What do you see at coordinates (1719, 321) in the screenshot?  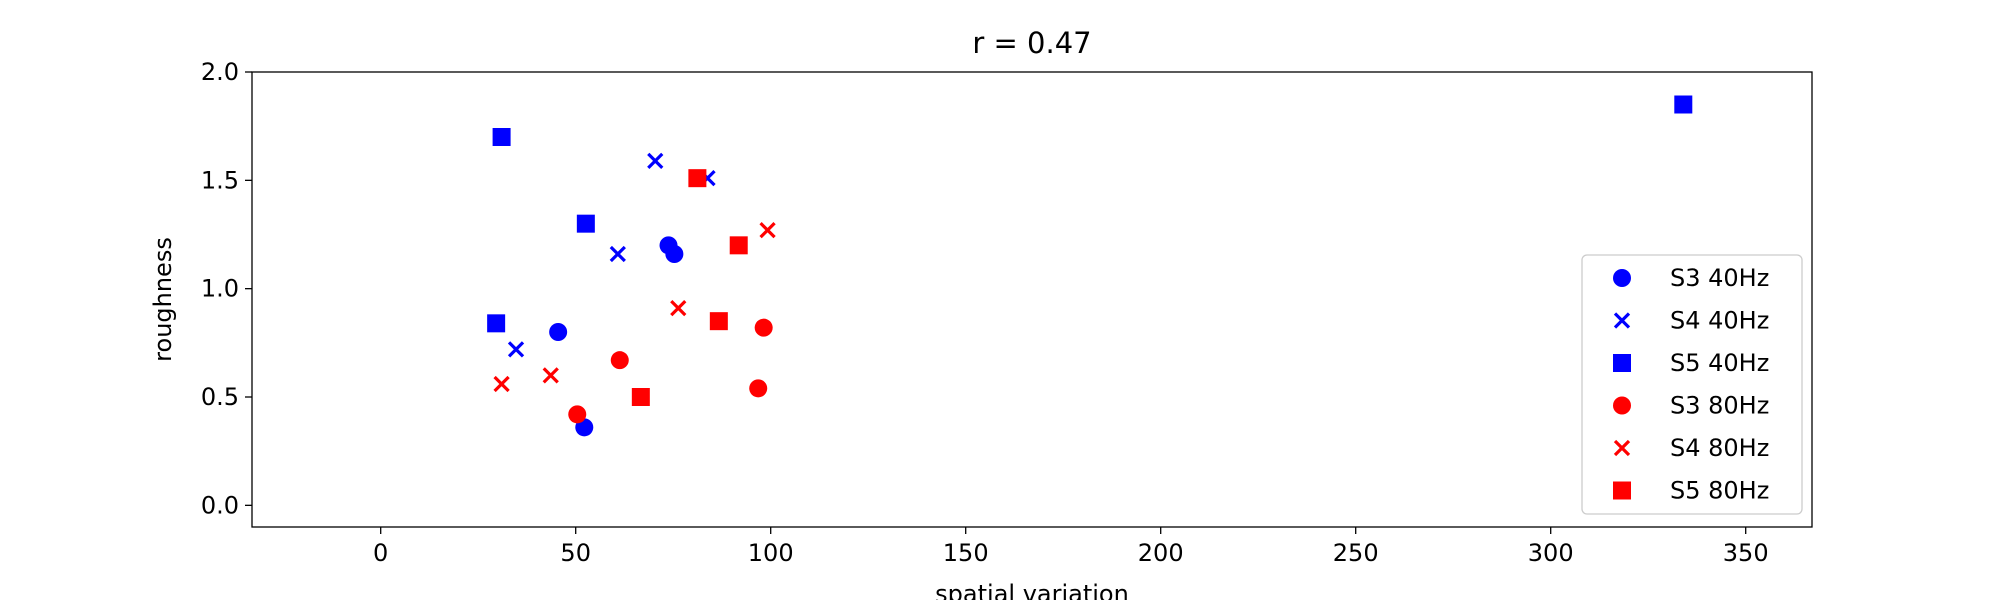 I see `legend-label: S4 40Hz` at bounding box center [1719, 321].